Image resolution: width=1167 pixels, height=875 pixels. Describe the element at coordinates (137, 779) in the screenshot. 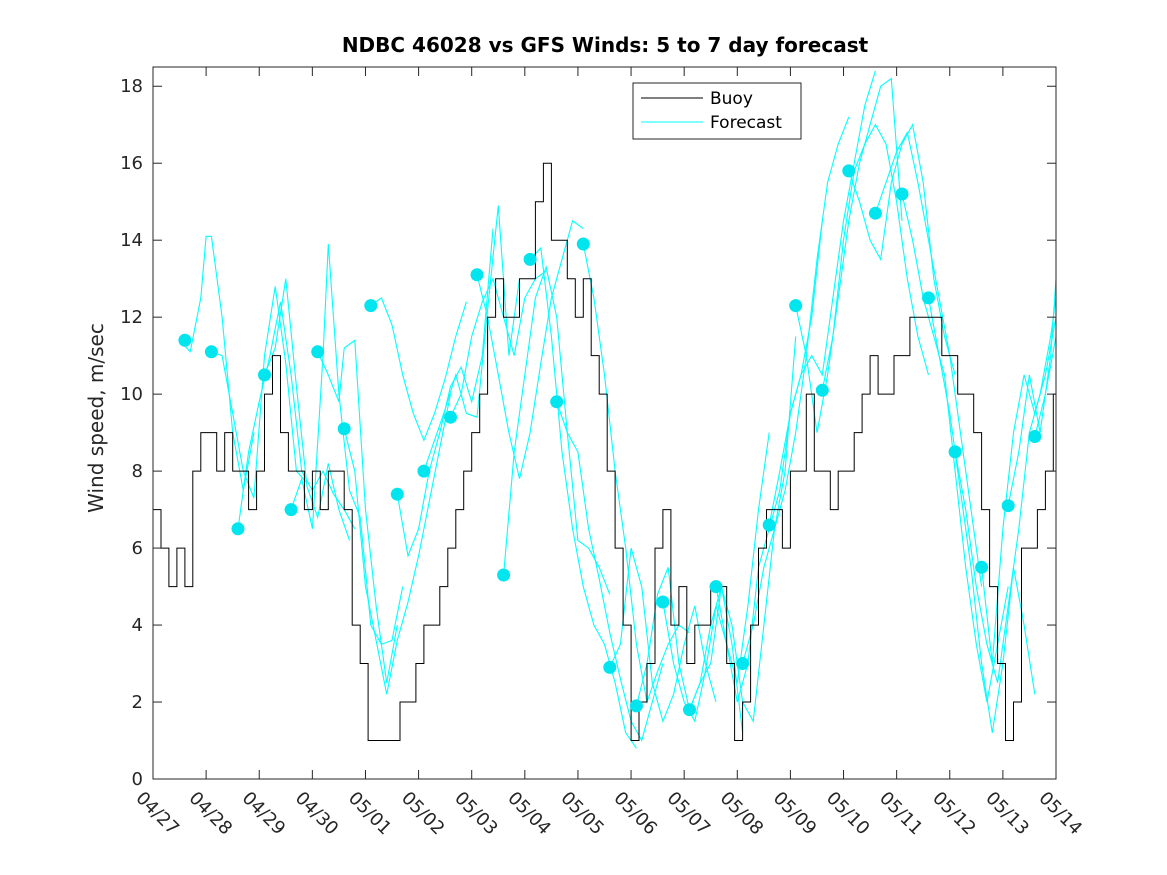

I see `y-tick-label-0: 0` at that location.